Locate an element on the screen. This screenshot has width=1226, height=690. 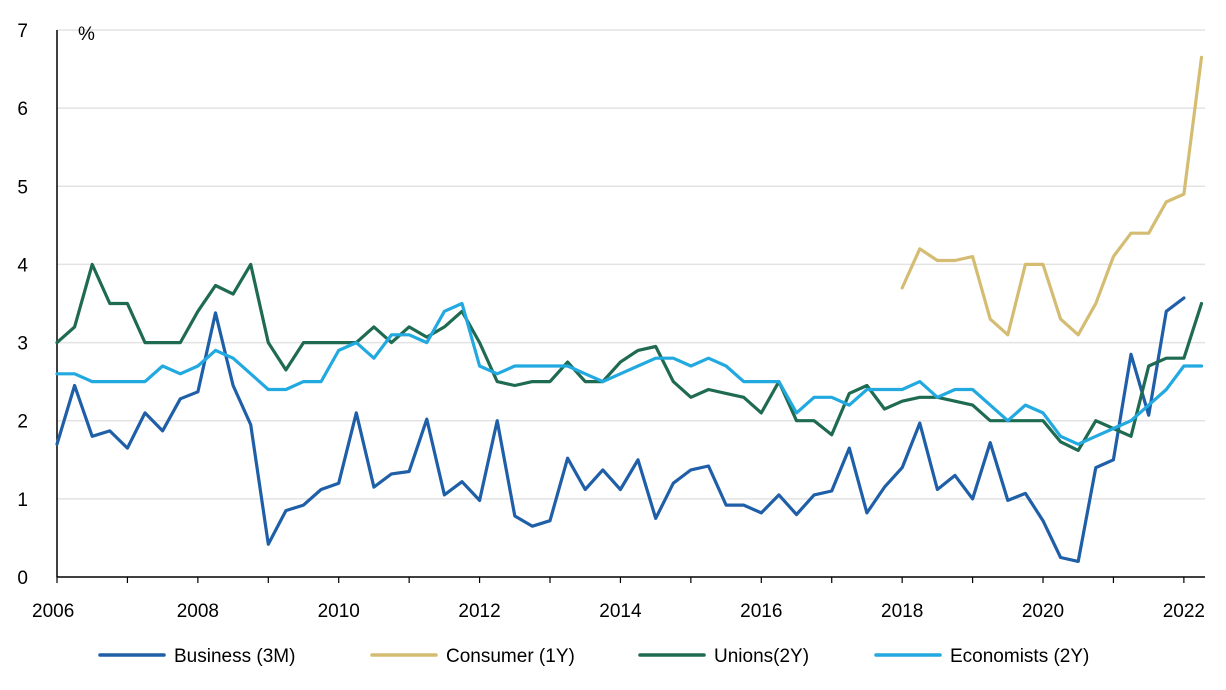
series-line-consumer-1y is located at coordinates (1052, 196).